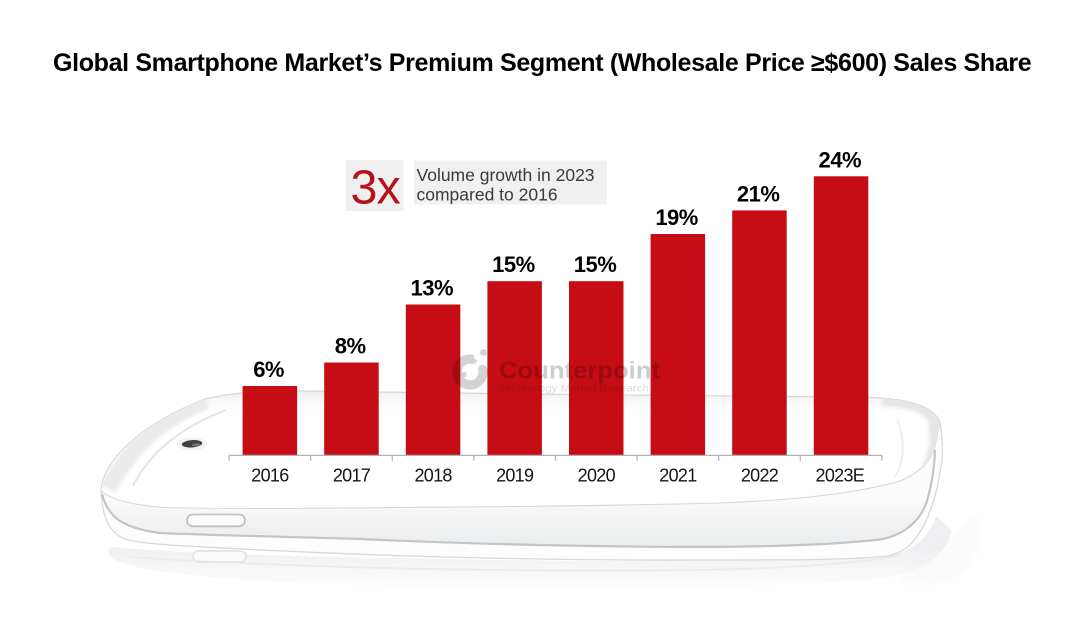 The image size is (1080, 618). What do you see at coordinates (676, 217) in the screenshot?
I see `svg-text: 19%` at bounding box center [676, 217].